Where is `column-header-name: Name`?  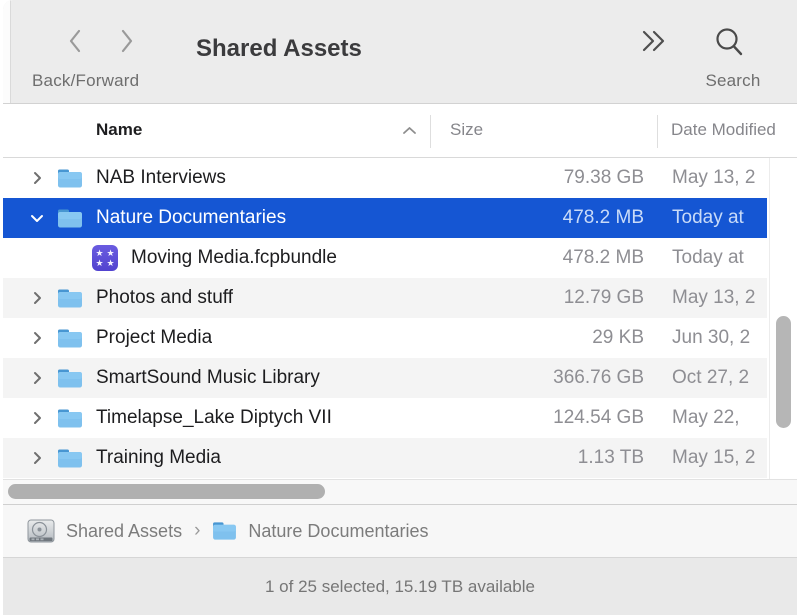 column-header-name: Name is located at coordinates (119, 129).